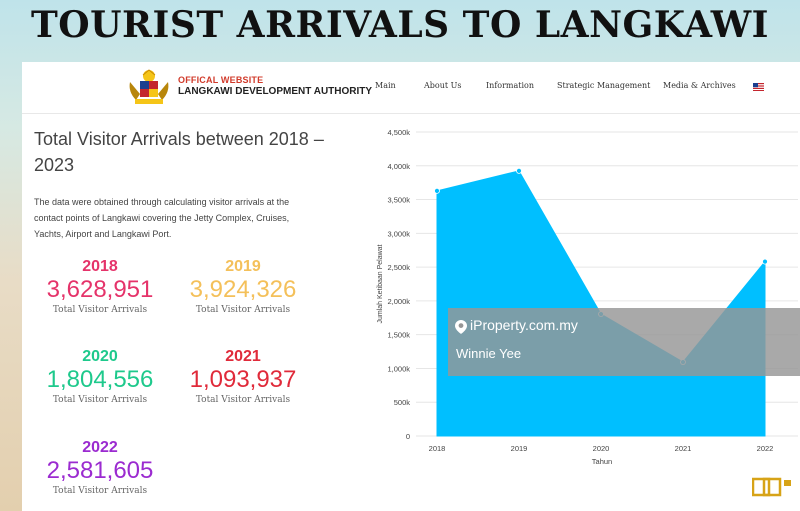  I want to click on brand-top-line: OFFICAL WEBSITE, so click(221, 80).